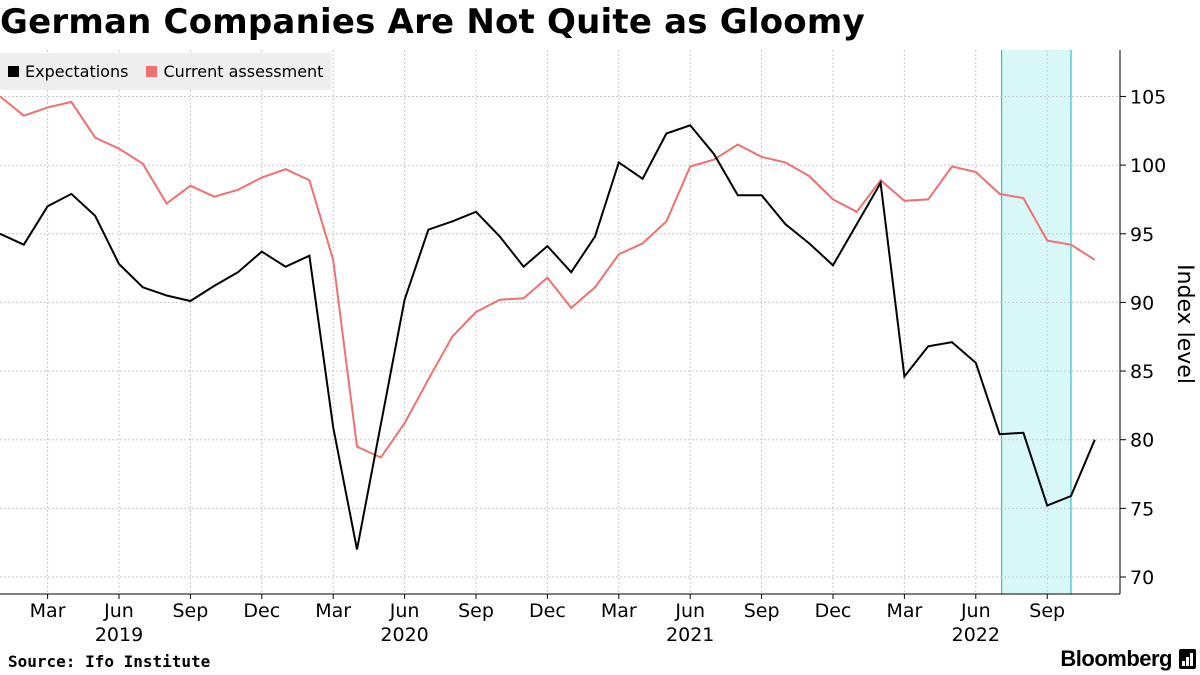 The image size is (1200, 675). I want to click on x-year-label: 2020, so click(404, 635).